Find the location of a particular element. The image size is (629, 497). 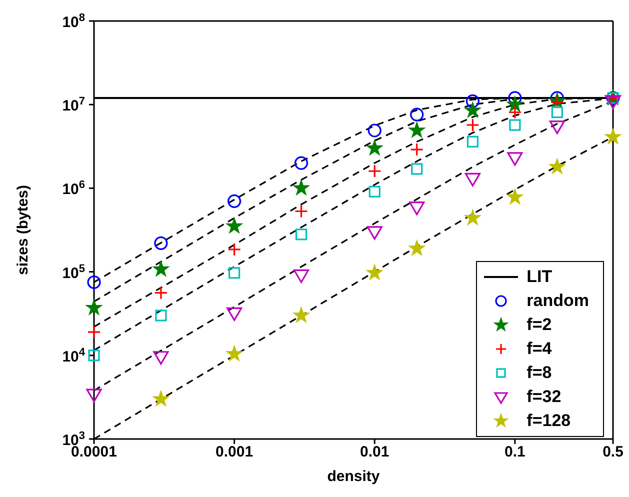

y-tick-label: 10$^{5}$ is located at coordinates (73, 272).